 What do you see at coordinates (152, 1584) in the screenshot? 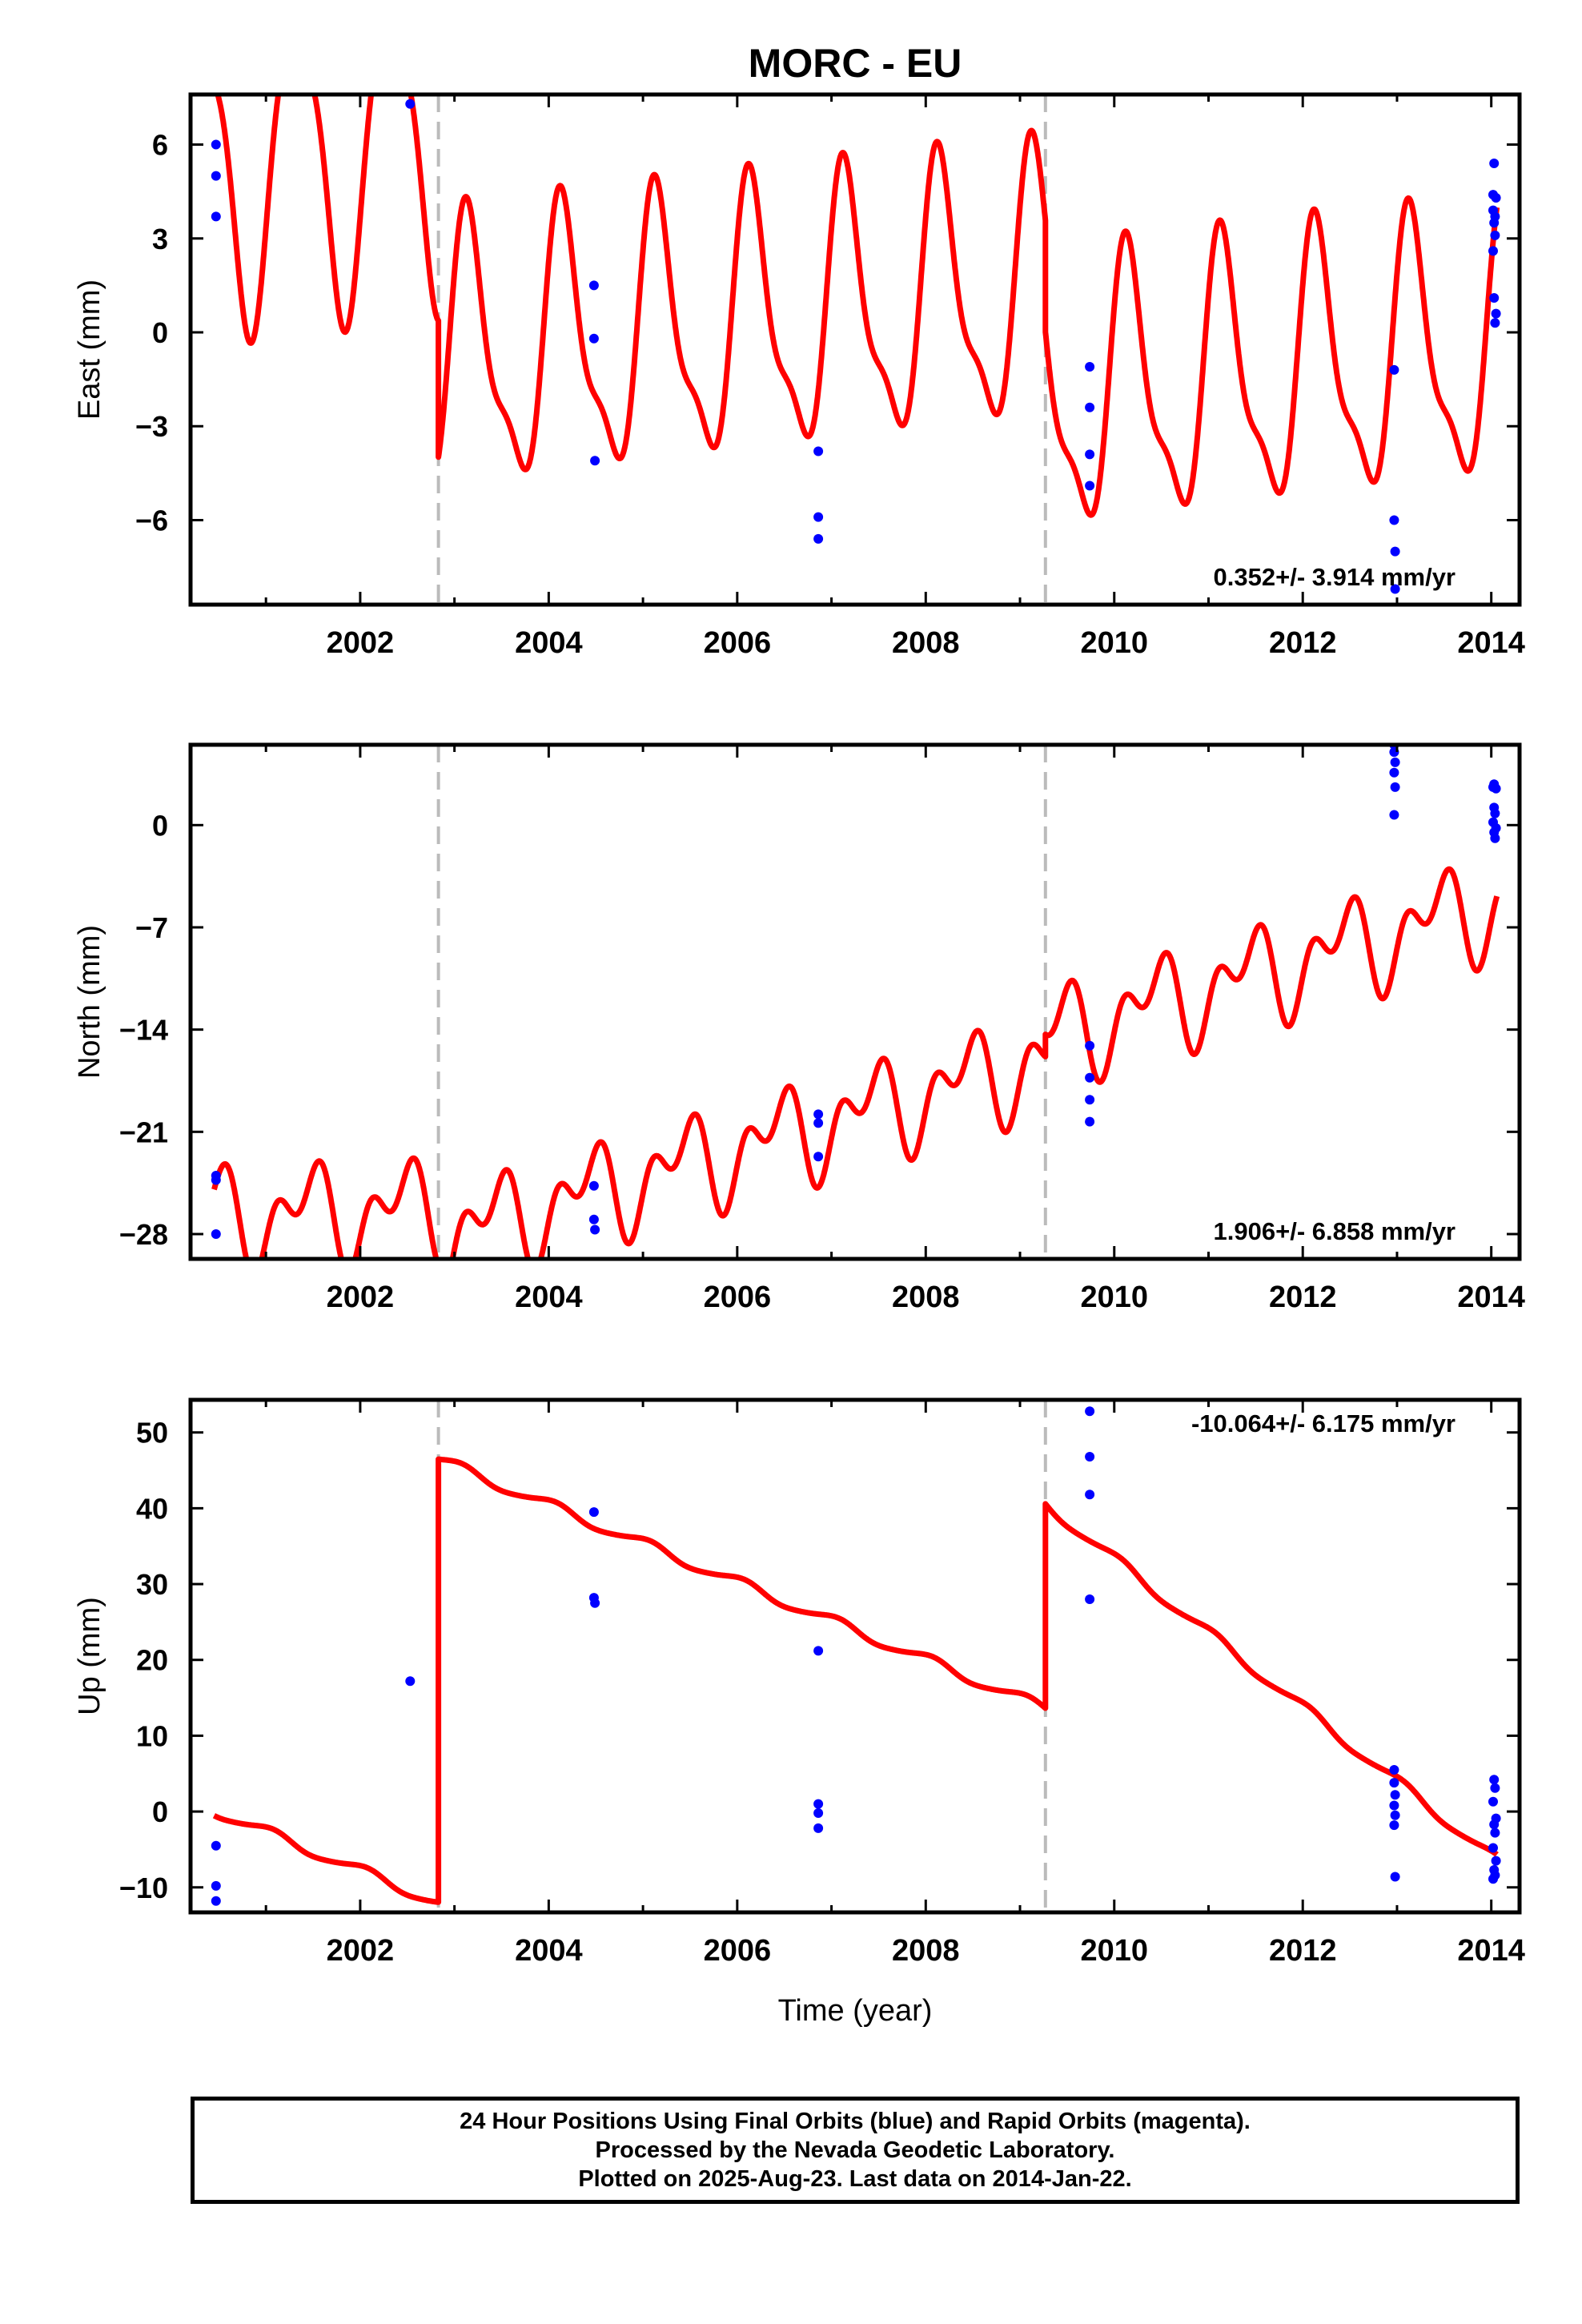
I see `y-tick-label: 30` at bounding box center [152, 1584].